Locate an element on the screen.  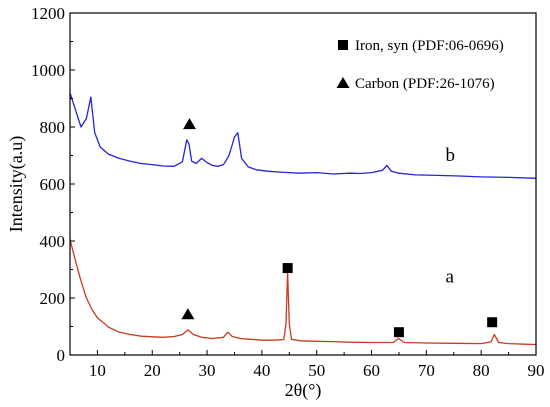
x-axis-label: 2θ(°) is located at coordinates (303, 390).